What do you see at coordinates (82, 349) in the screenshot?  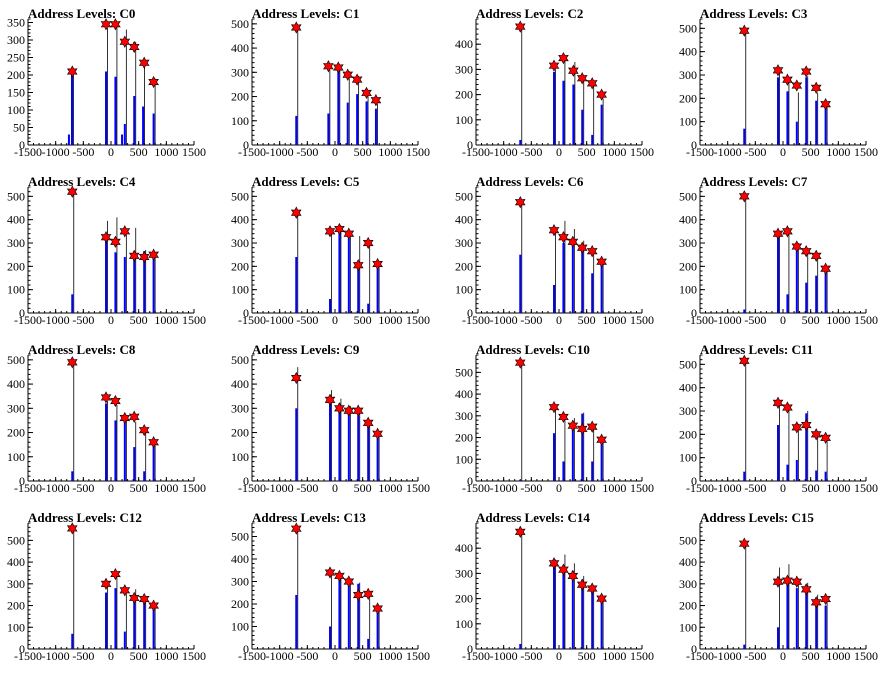 I see `chart-title: Address Levels: C8` at bounding box center [82, 349].